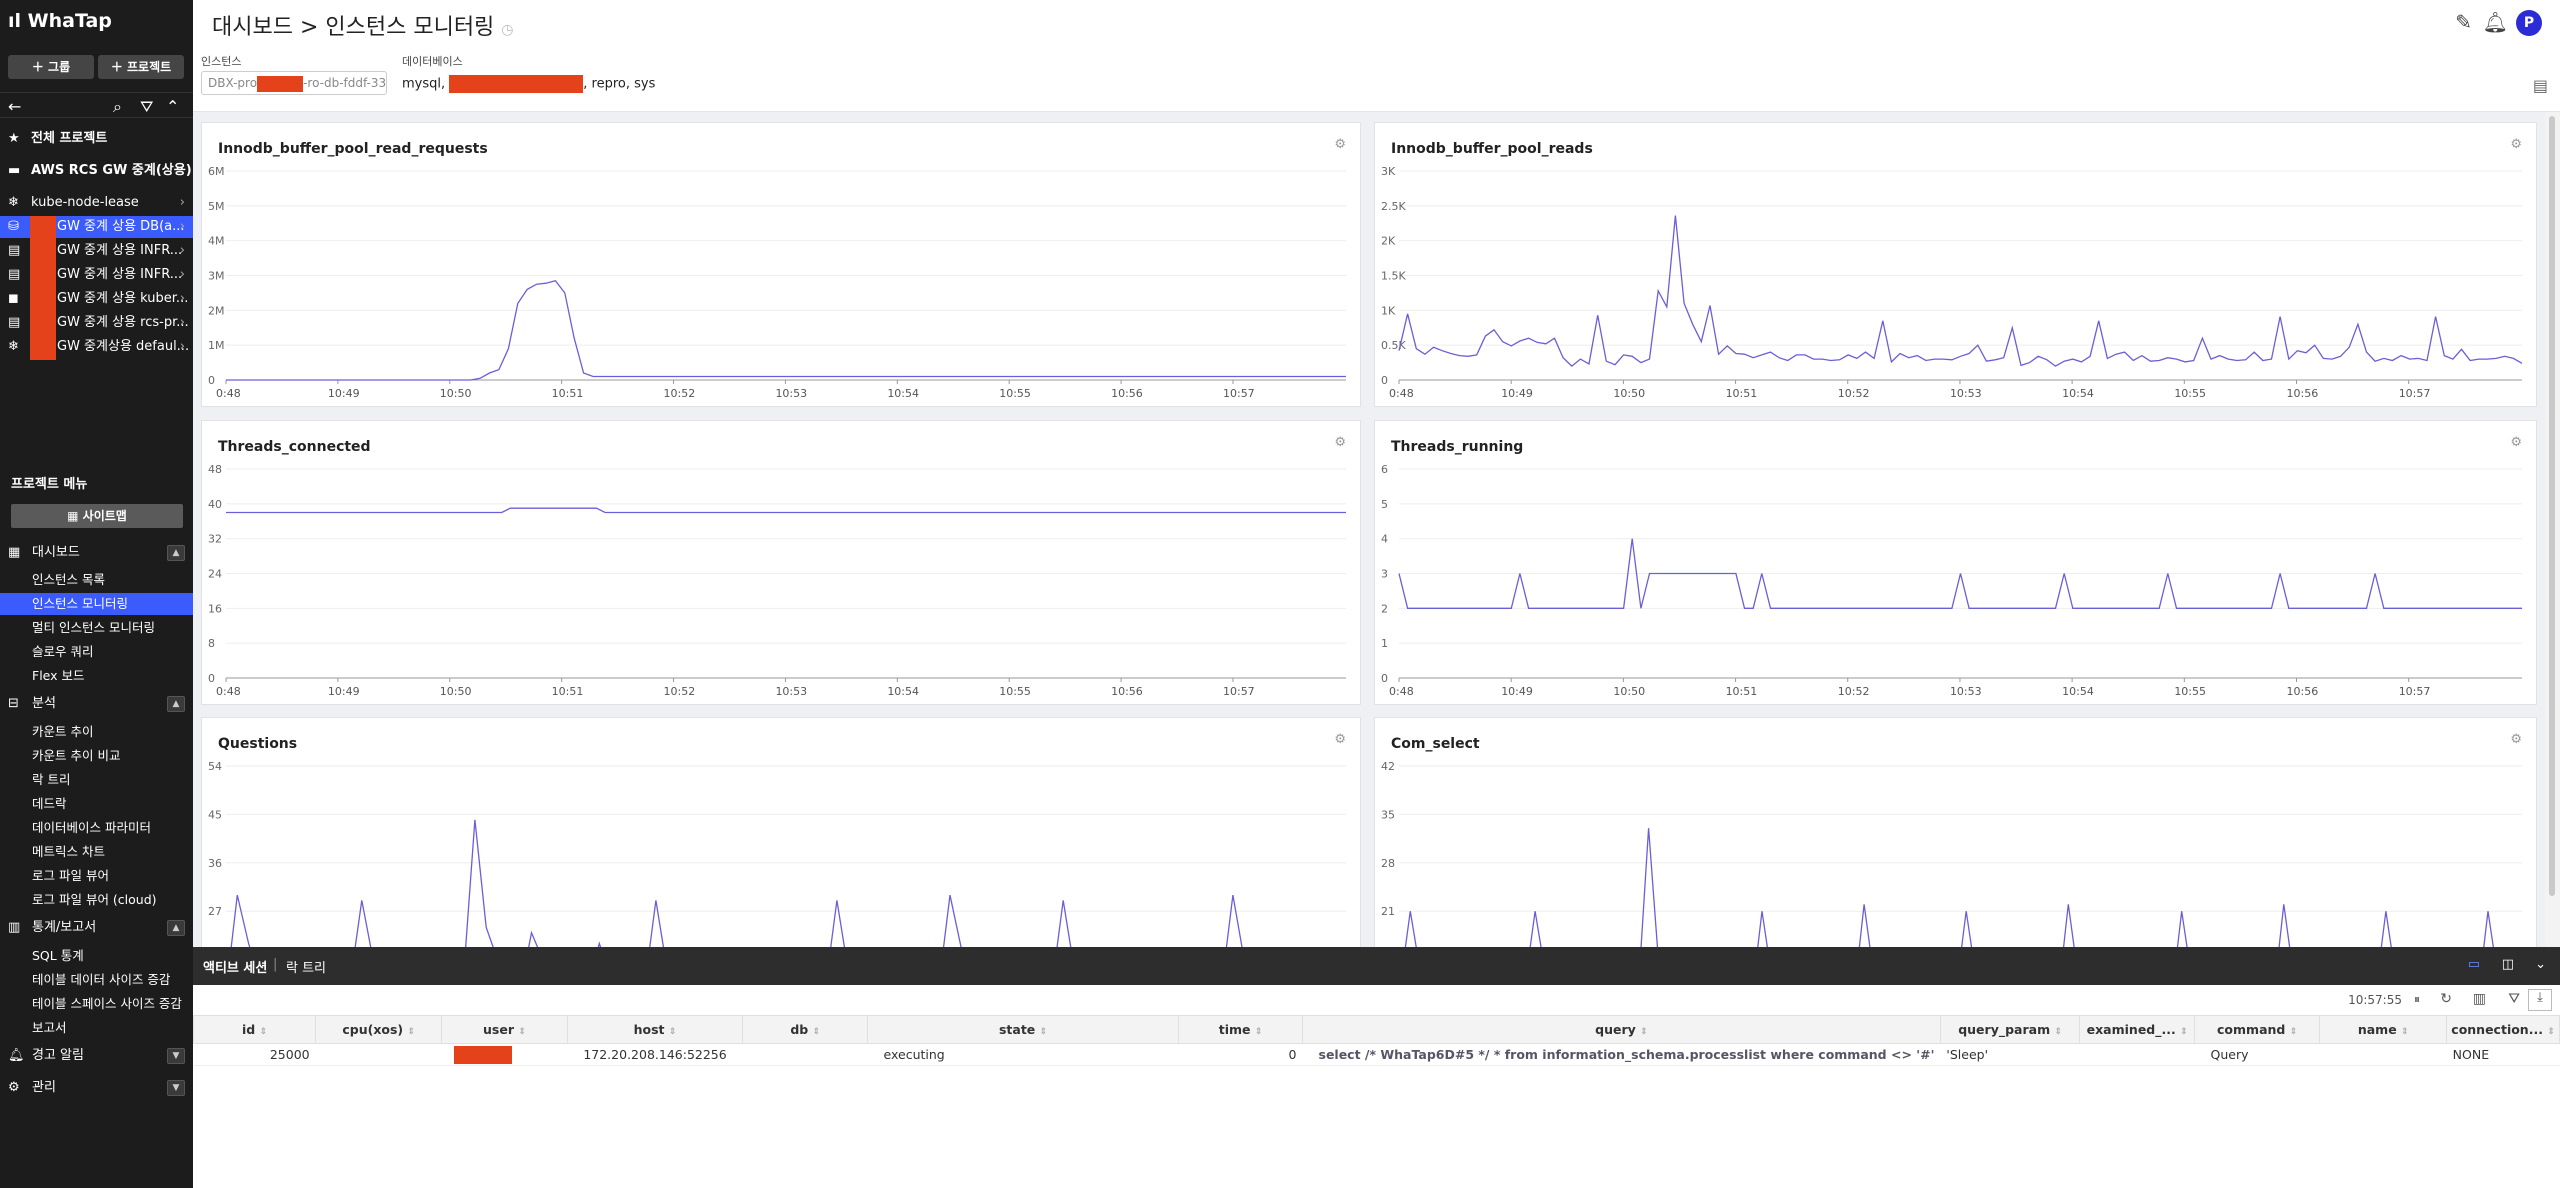 Image resolution: width=2560 pixels, height=1188 pixels. What do you see at coordinates (58, 675) in the screenshot?
I see `menu-item: Flex 보드` at bounding box center [58, 675].